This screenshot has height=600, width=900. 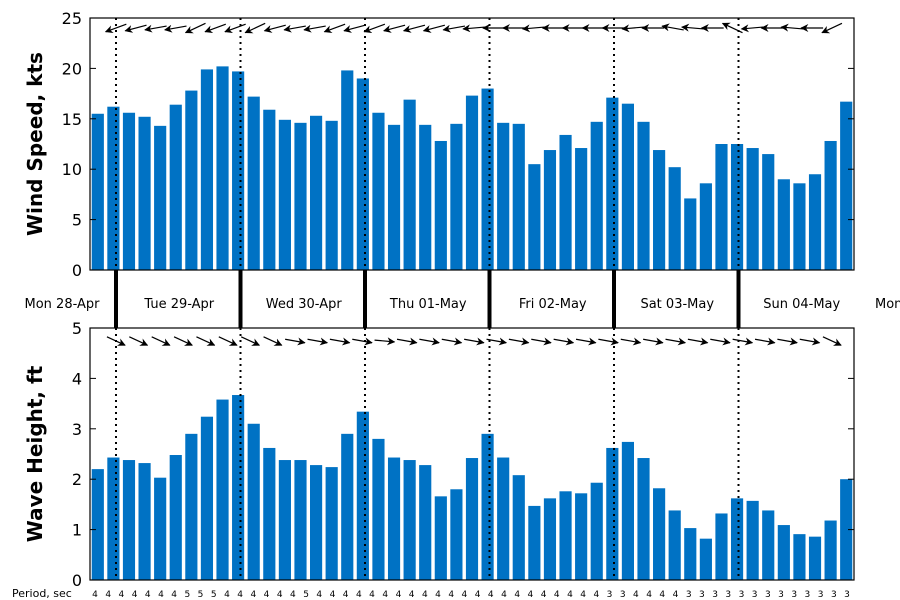 What do you see at coordinates (77, 378) in the screenshot?
I see `y-tick-label: 4` at bounding box center [77, 378].